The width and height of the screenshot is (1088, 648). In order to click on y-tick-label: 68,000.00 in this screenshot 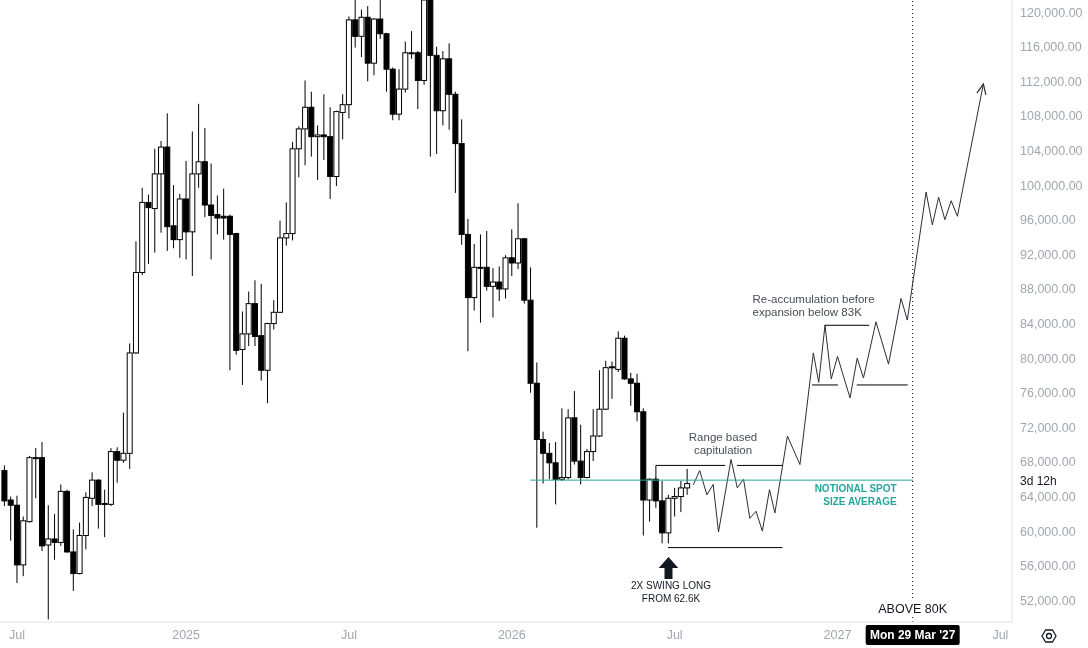, I will do `click(1048, 462)`.